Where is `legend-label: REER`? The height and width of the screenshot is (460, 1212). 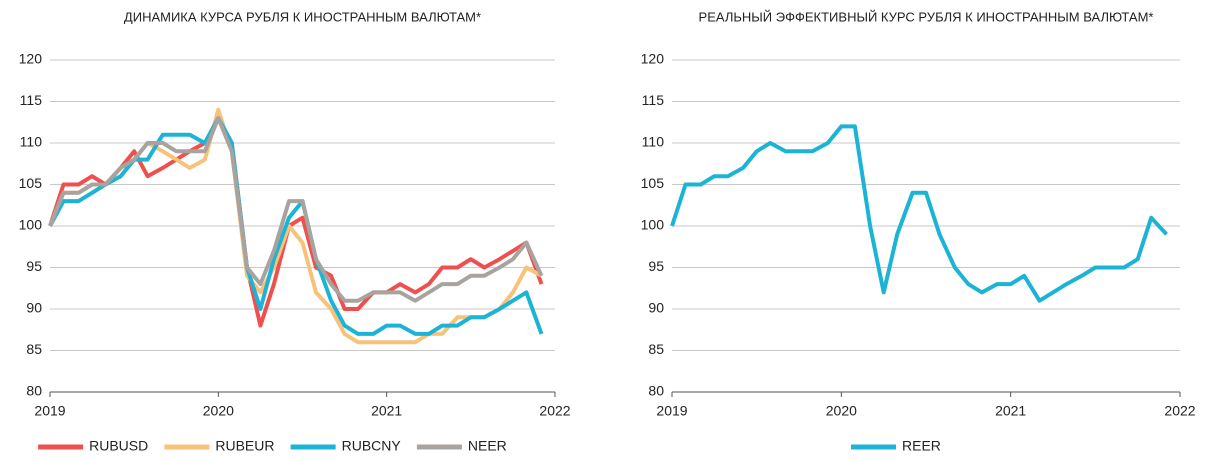 legend-label: REER is located at coordinates (921, 446).